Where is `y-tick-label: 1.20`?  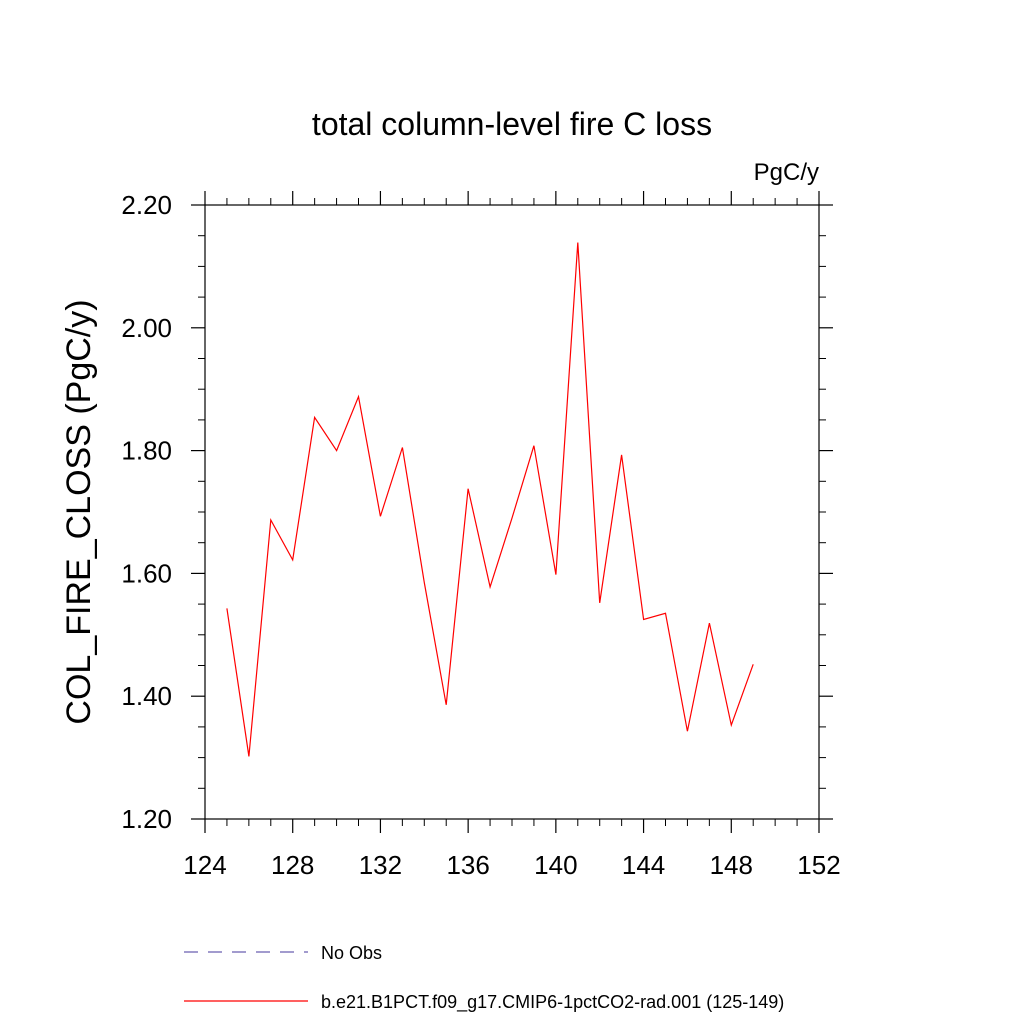
y-tick-label: 1.20 is located at coordinates (146, 819).